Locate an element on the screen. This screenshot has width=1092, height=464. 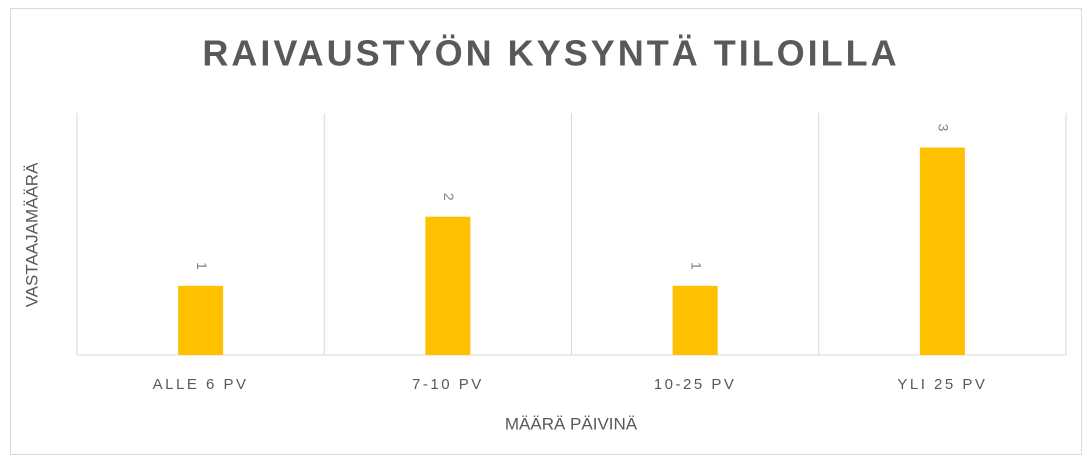
x-tick-label: ALLE 6 PV is located at coordinates (201, 384).